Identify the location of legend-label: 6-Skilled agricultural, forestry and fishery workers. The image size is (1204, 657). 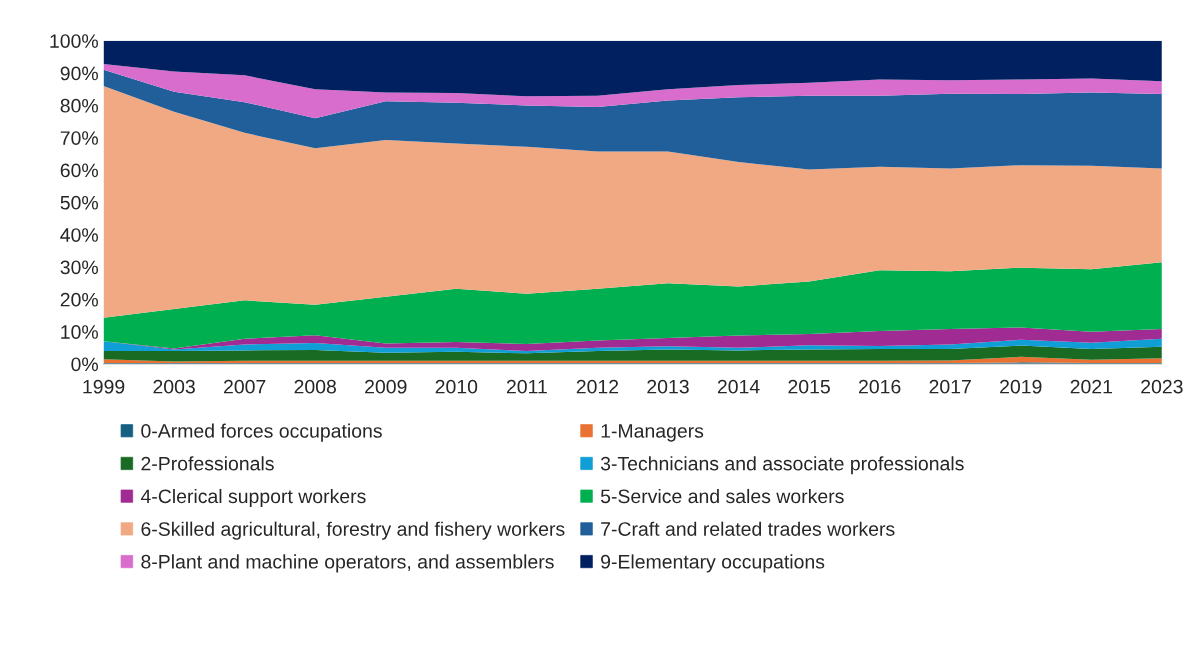
(353, 530).